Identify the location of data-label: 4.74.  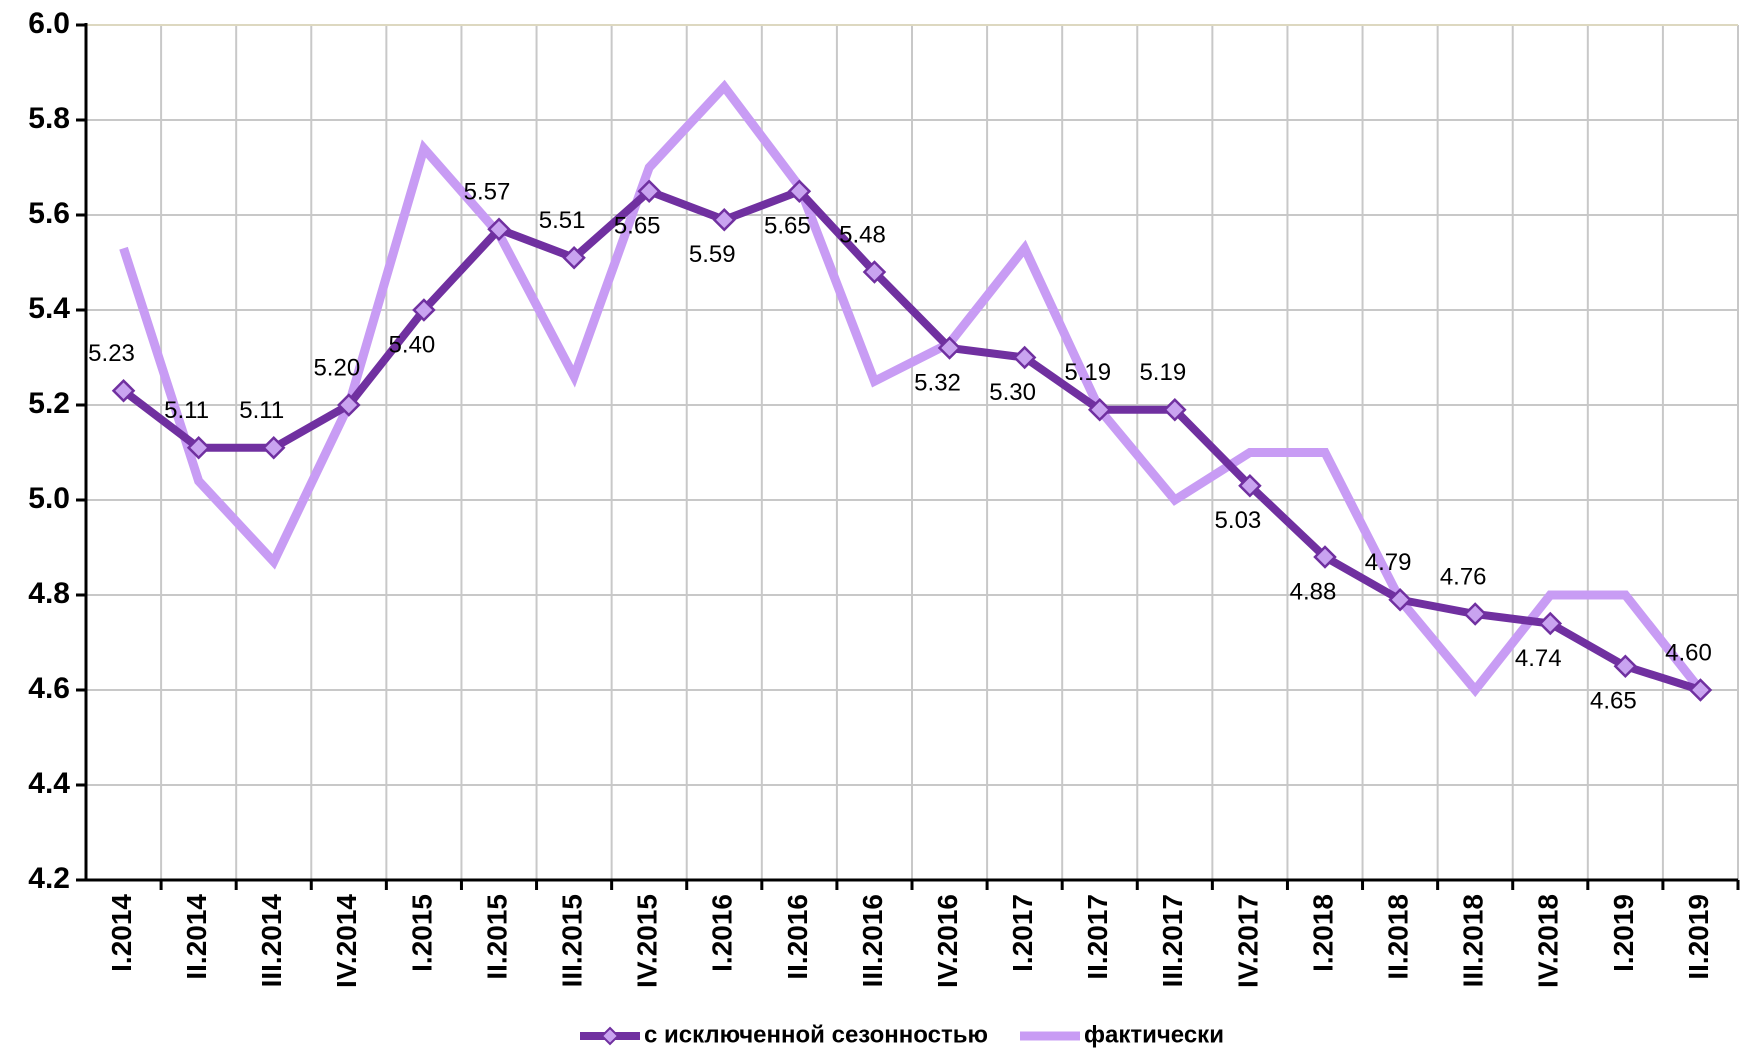
(1538, 658).